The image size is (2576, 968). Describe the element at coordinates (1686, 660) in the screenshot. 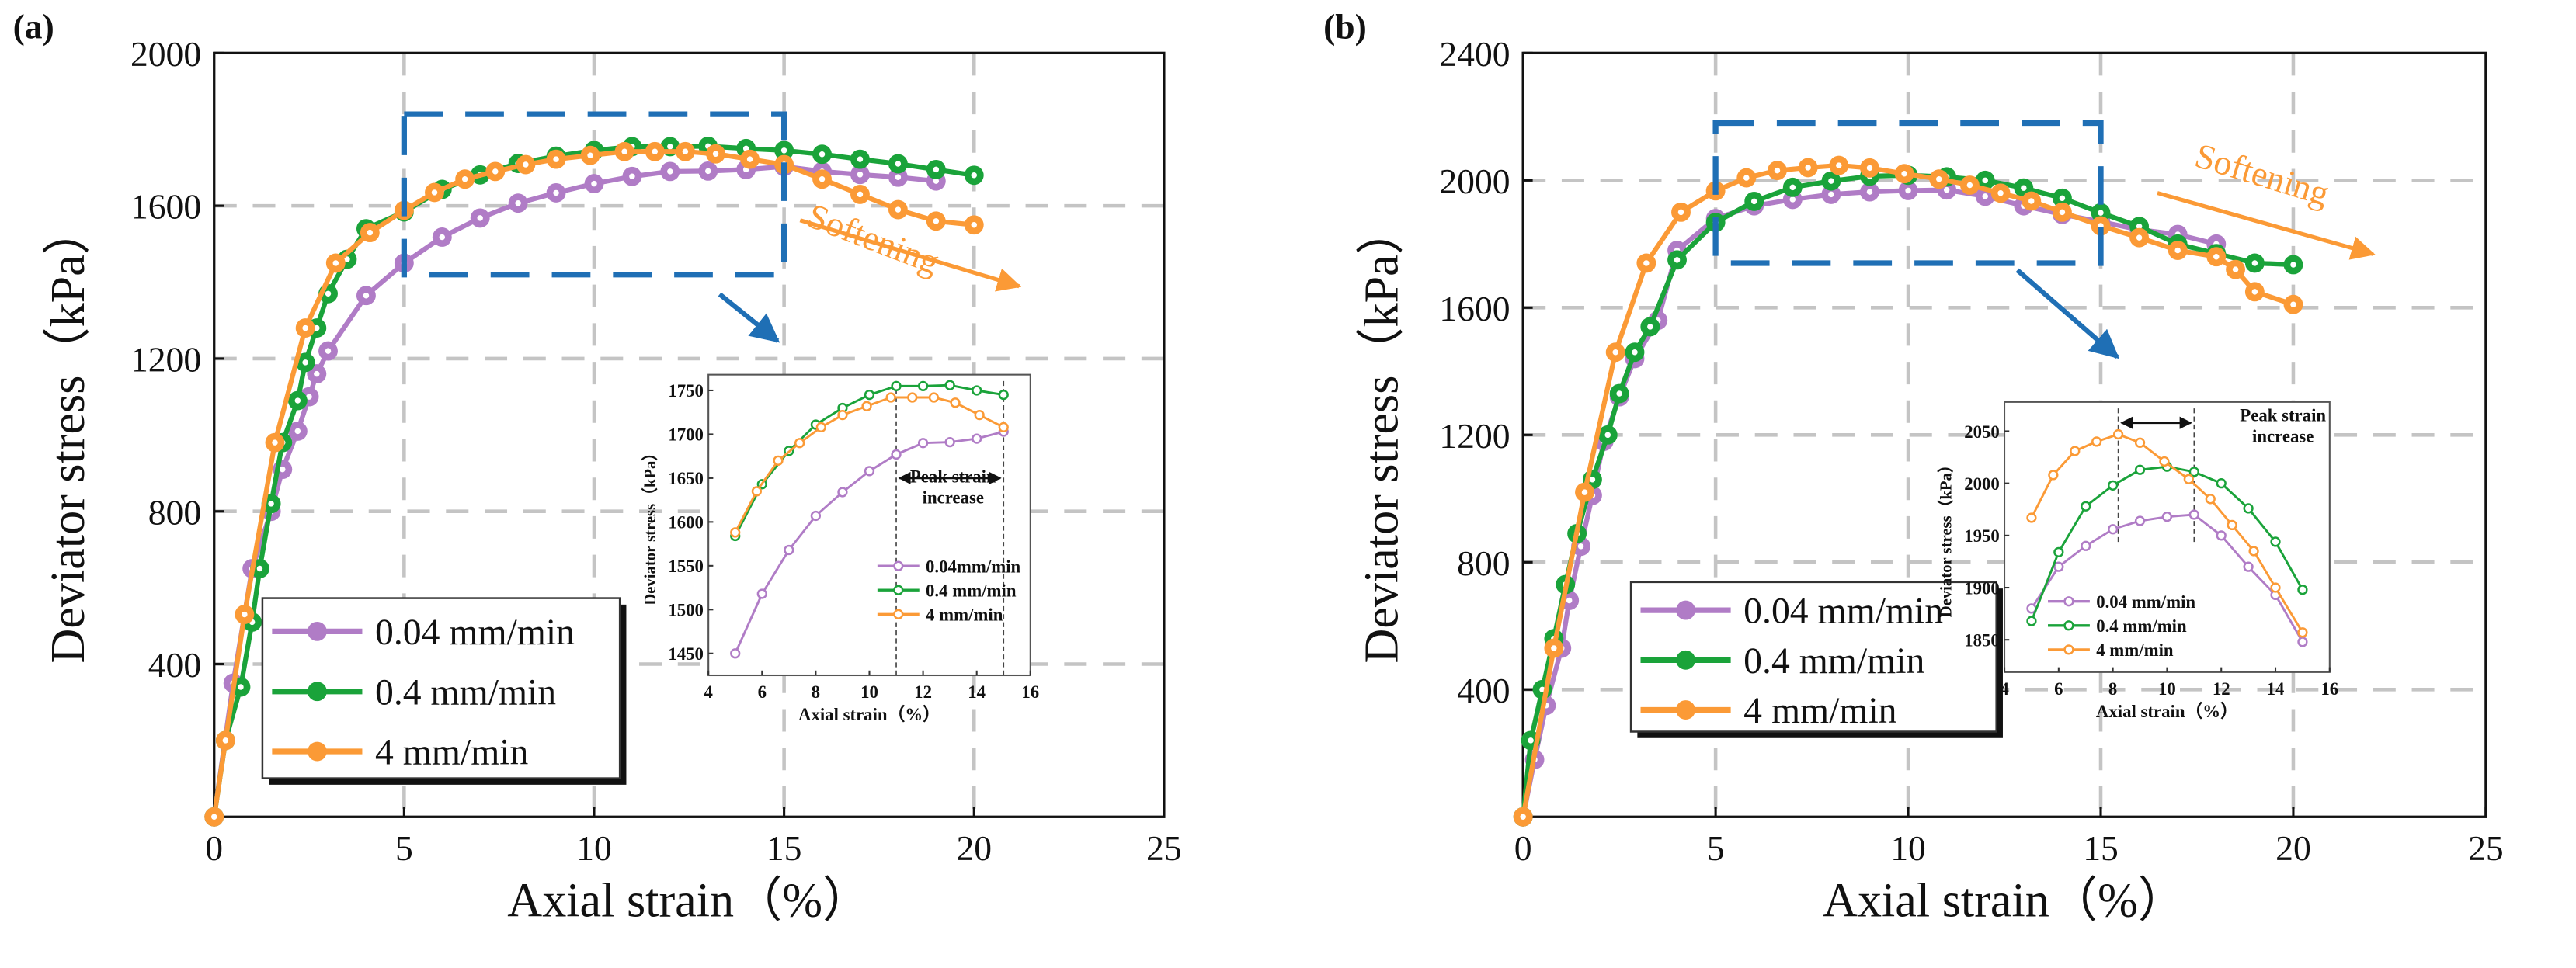

I see `legend-marker` at that location.